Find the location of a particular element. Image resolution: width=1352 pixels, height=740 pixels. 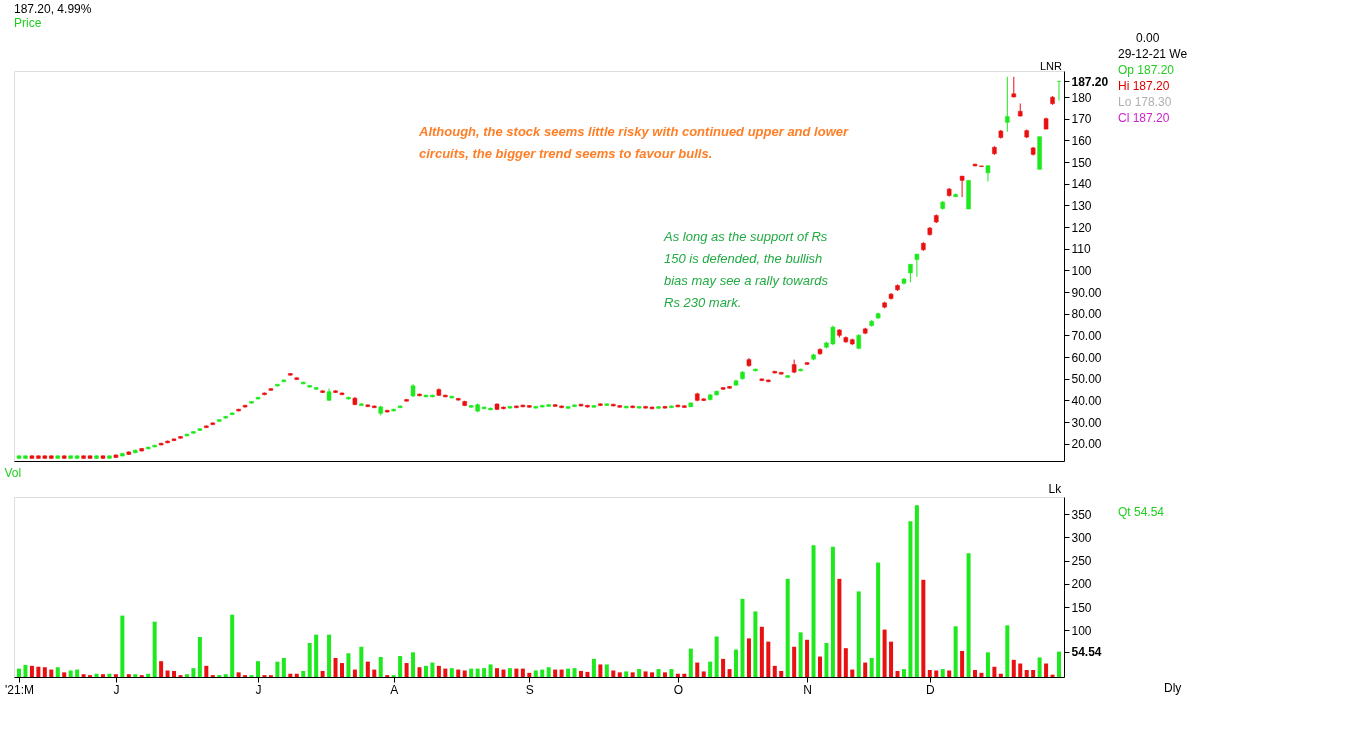

y-tick-label: 140 is located at coordinates (1081, 184).